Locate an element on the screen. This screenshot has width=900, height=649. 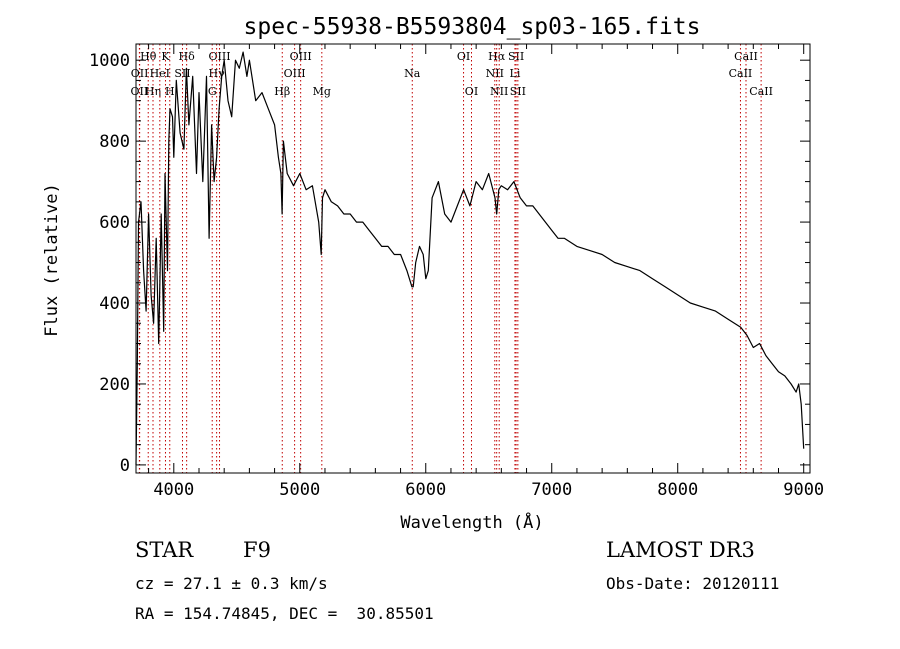
object-type: STAR is located at coordinates (164, 550).